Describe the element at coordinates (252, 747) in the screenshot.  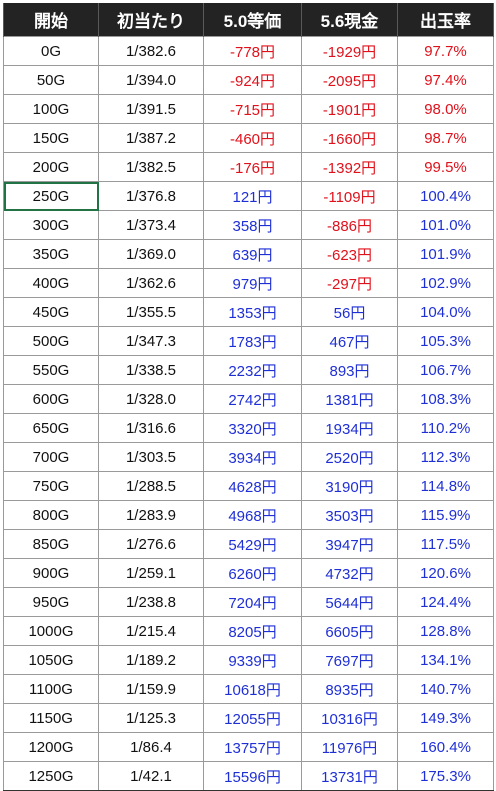
I see `cell-equal-exchange: 13757円` at that location.